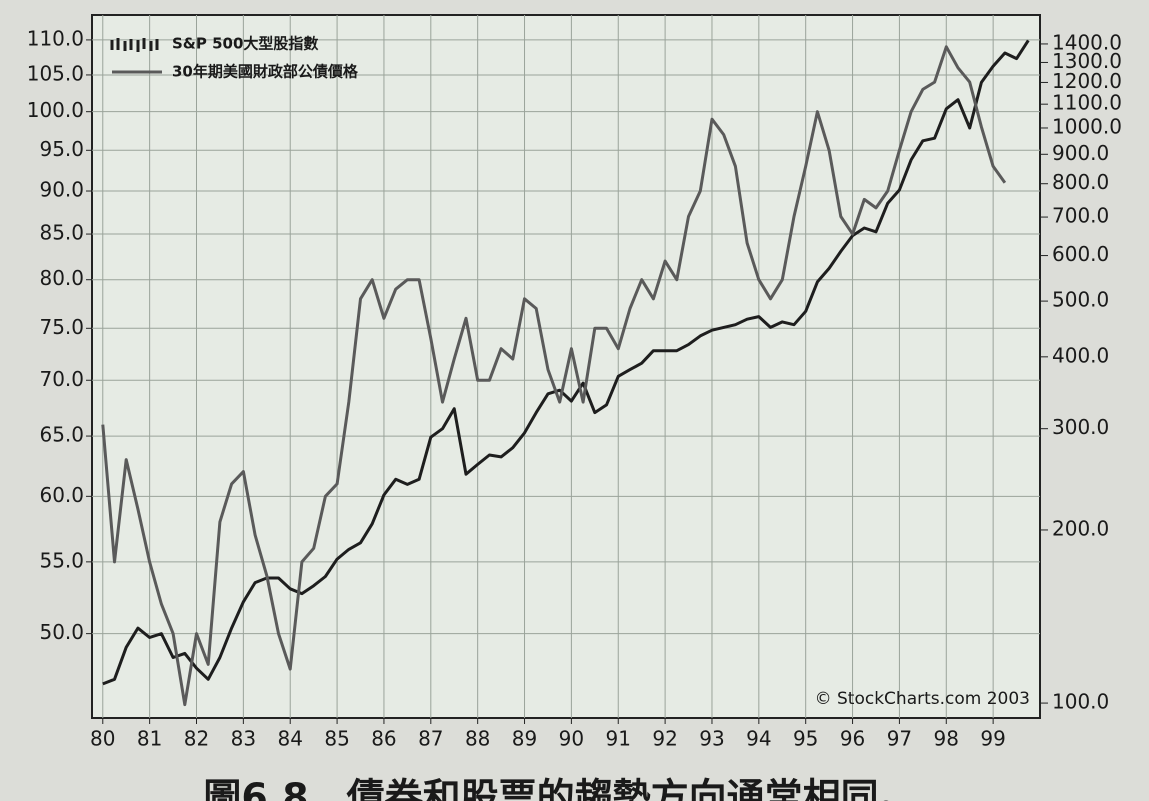  What do you see at coordinates (711, 739) in the screenshot?
I see `x-tick-label: 93` at bounding box center [711, 739].